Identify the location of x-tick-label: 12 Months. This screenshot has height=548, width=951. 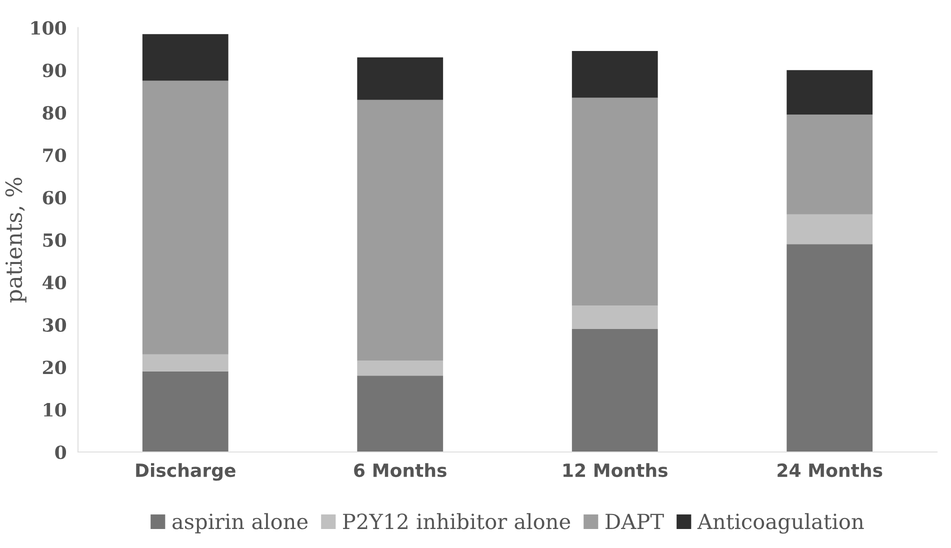
(615, 470).